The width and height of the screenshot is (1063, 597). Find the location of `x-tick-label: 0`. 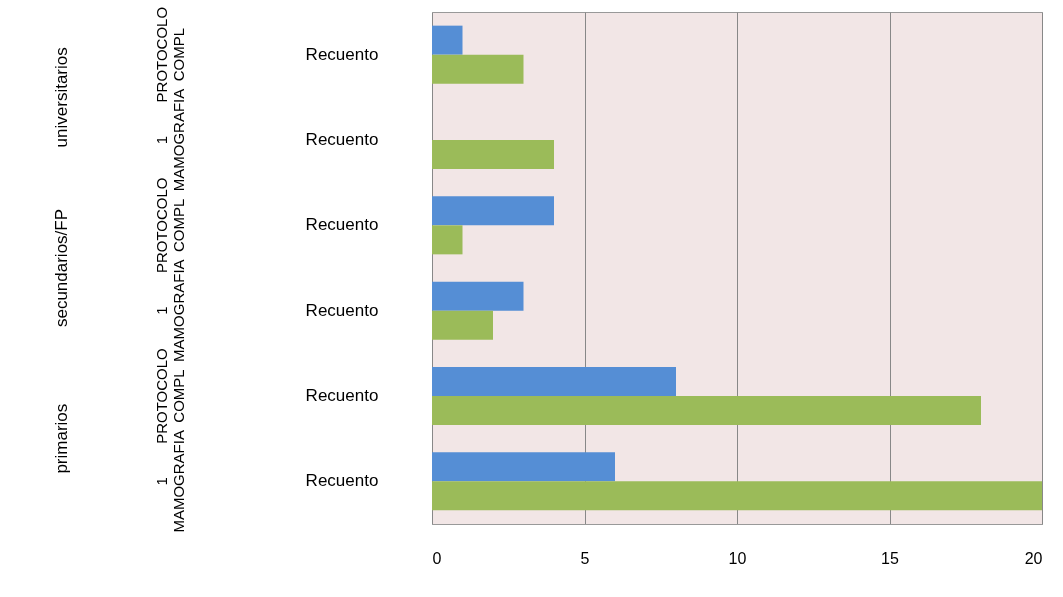

x-tick-label: 0 is located at coordinates (437, 558).